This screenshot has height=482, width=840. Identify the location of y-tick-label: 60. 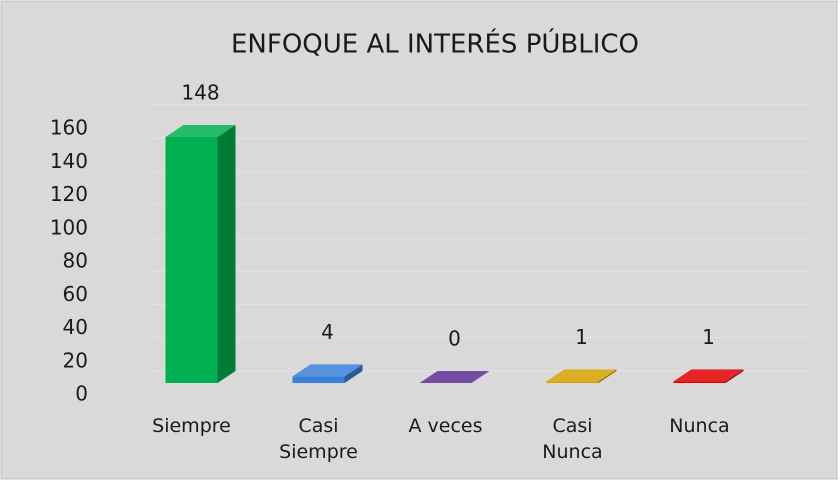
(75, 294).